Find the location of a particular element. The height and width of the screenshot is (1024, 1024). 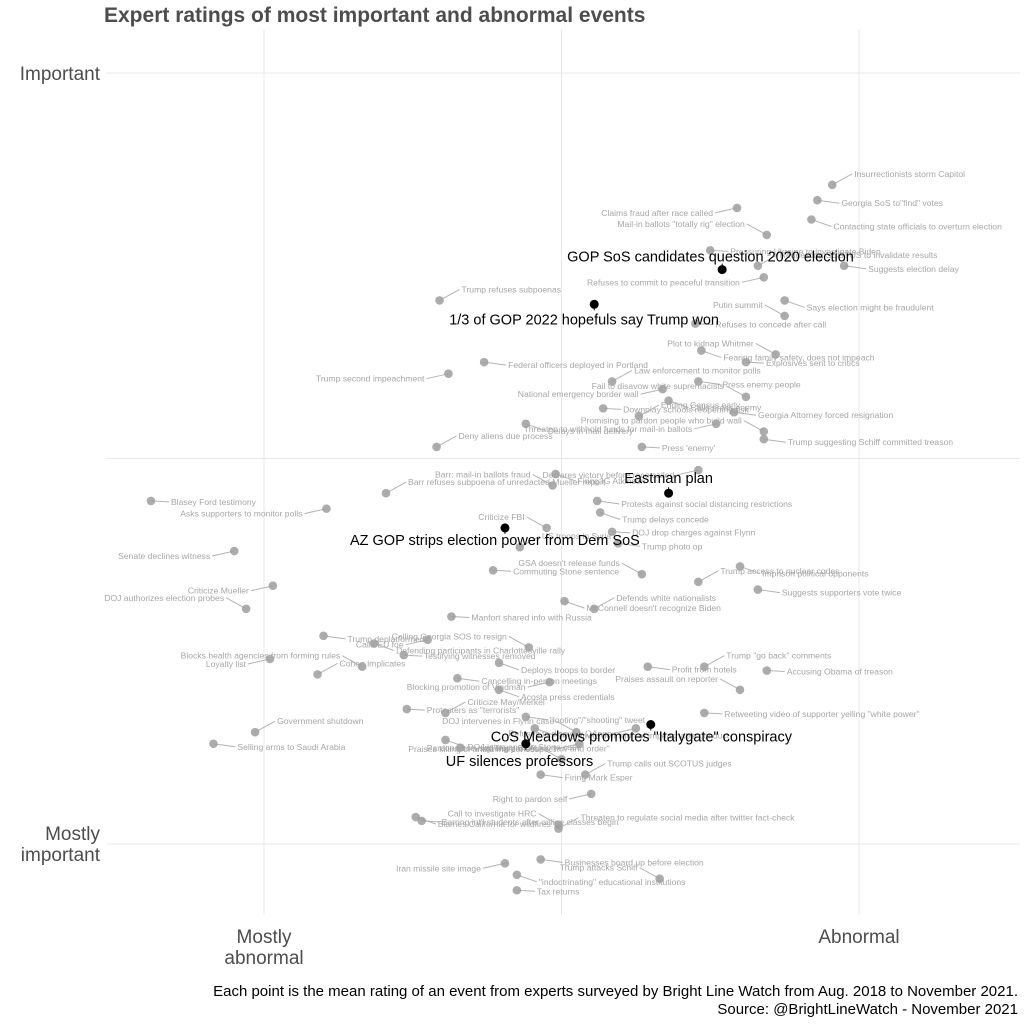

point-label: Praises killing of antifa murder suspect is located at coordinates (482, 749).